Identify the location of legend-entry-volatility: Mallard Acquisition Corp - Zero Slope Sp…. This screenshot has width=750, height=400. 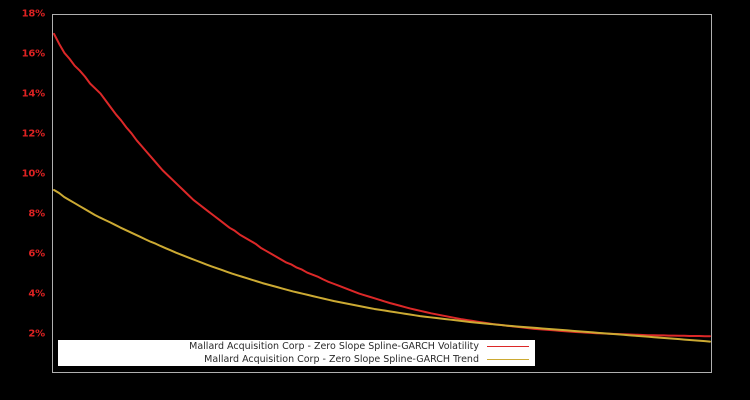
(296, 346).